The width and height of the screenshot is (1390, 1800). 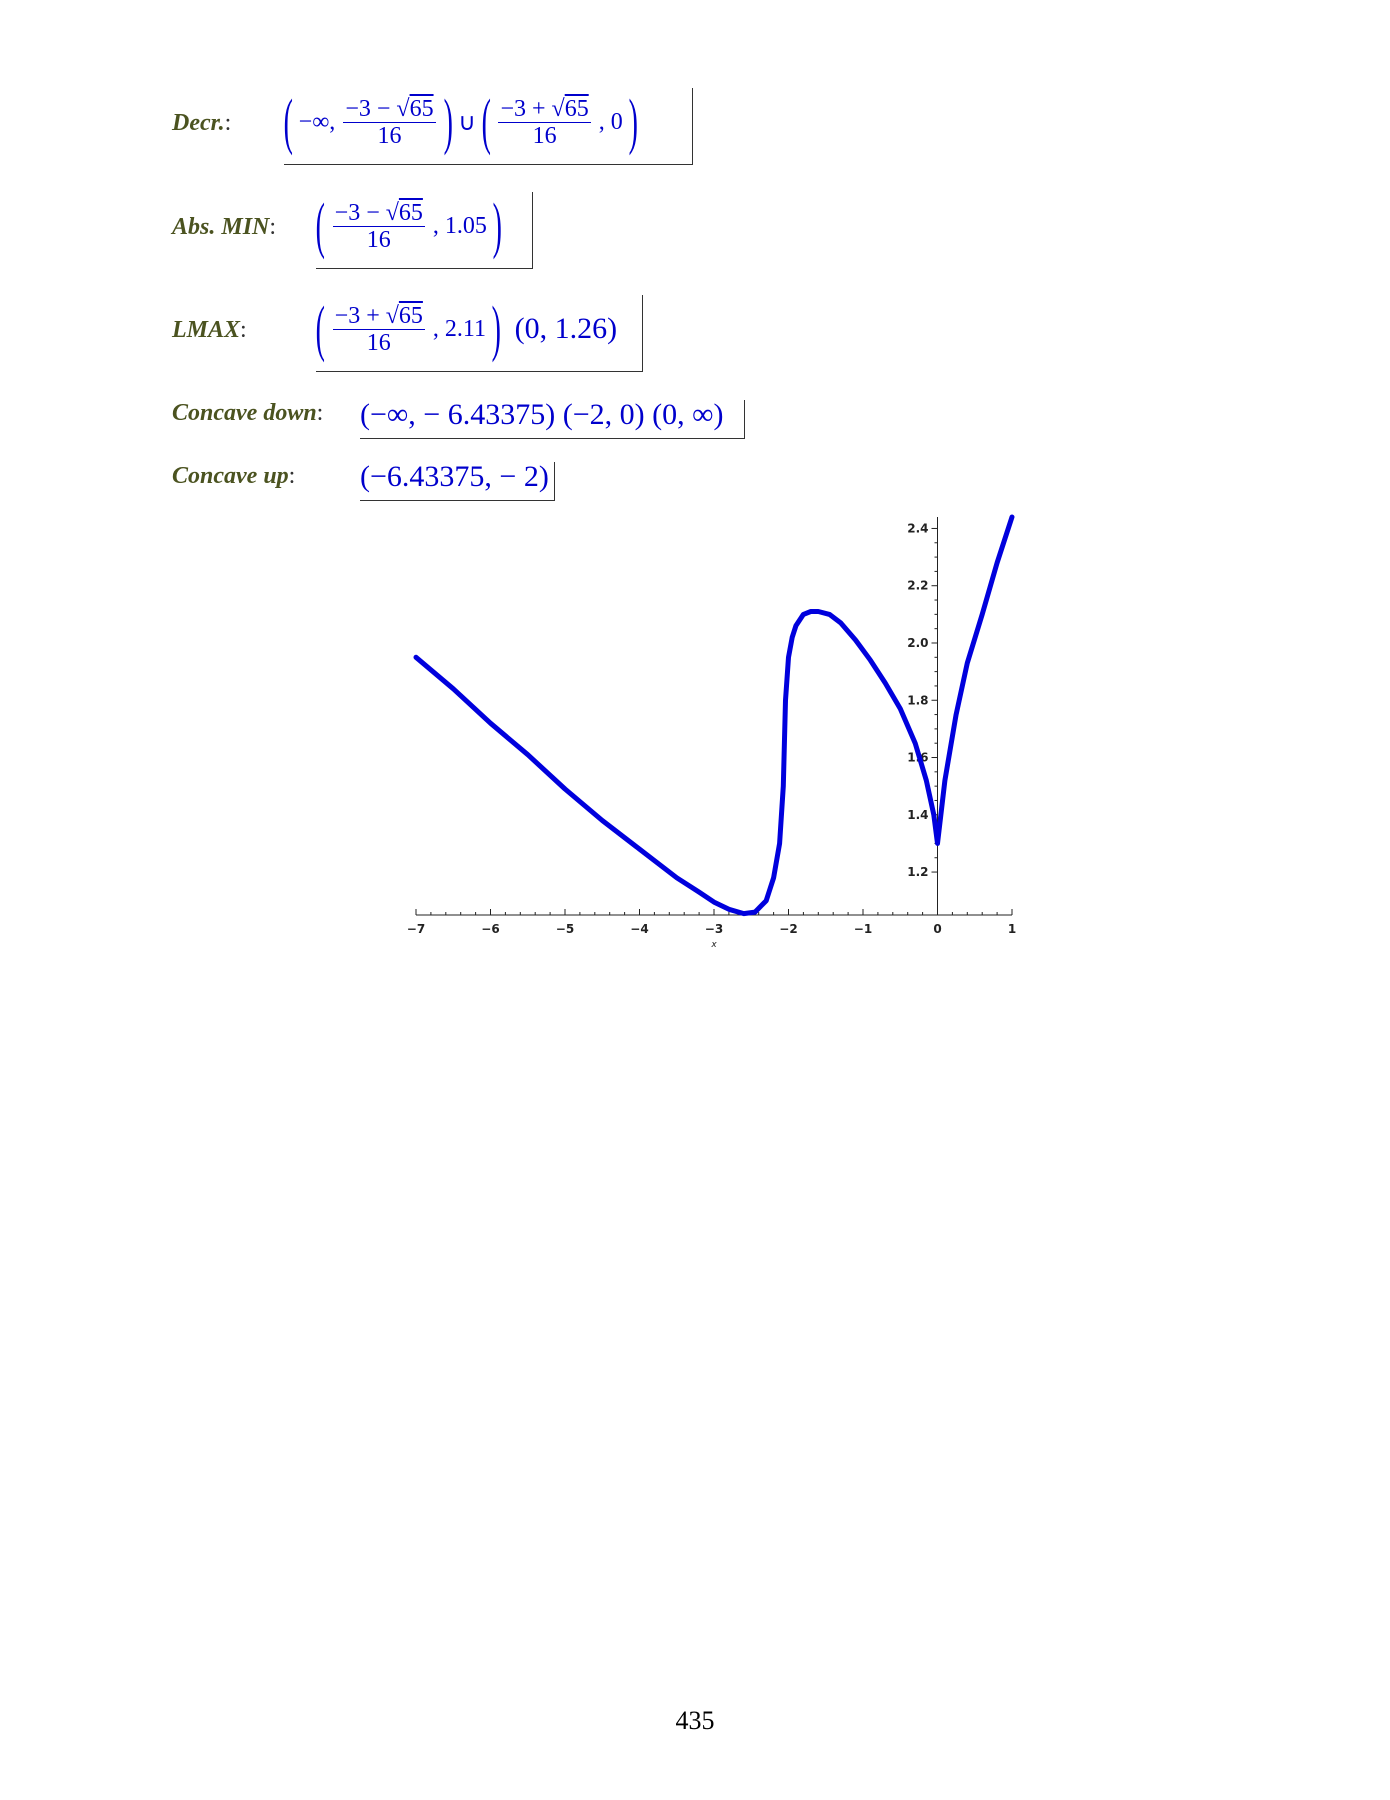 What do you see at coordinates (416, 929) in the screenshot?
I see `x-tick-label: −7` at bounding box center [416, 929].